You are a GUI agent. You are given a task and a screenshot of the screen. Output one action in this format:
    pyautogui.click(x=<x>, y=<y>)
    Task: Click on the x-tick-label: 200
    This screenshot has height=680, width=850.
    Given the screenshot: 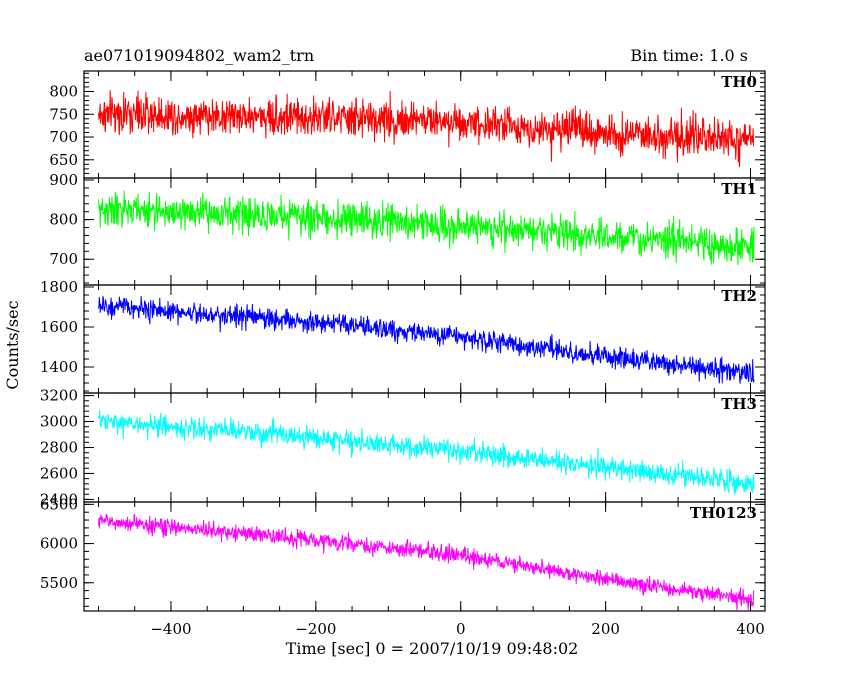 What is the action you would take?
    pyautogui.click(x=605, y=629)
    